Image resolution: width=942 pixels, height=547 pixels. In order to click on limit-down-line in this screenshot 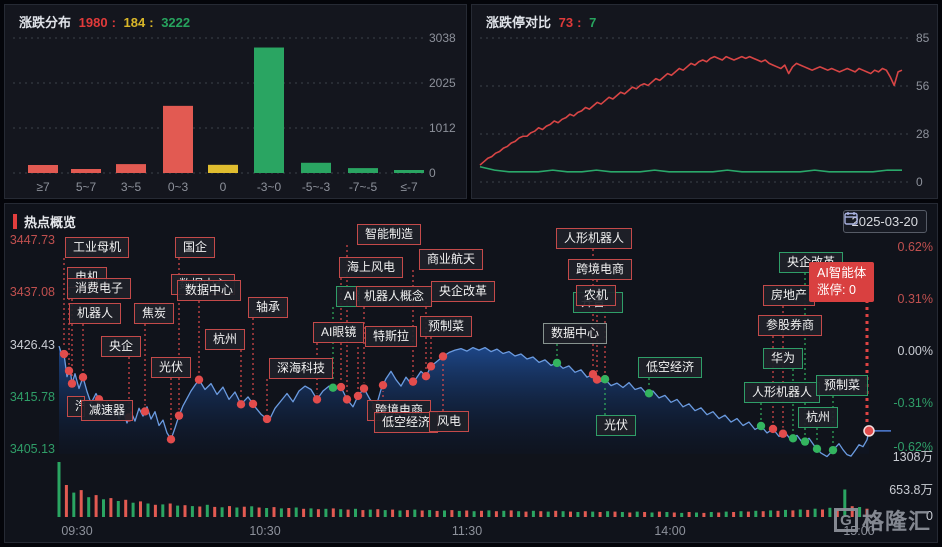, I will do `click(690, 169)`.